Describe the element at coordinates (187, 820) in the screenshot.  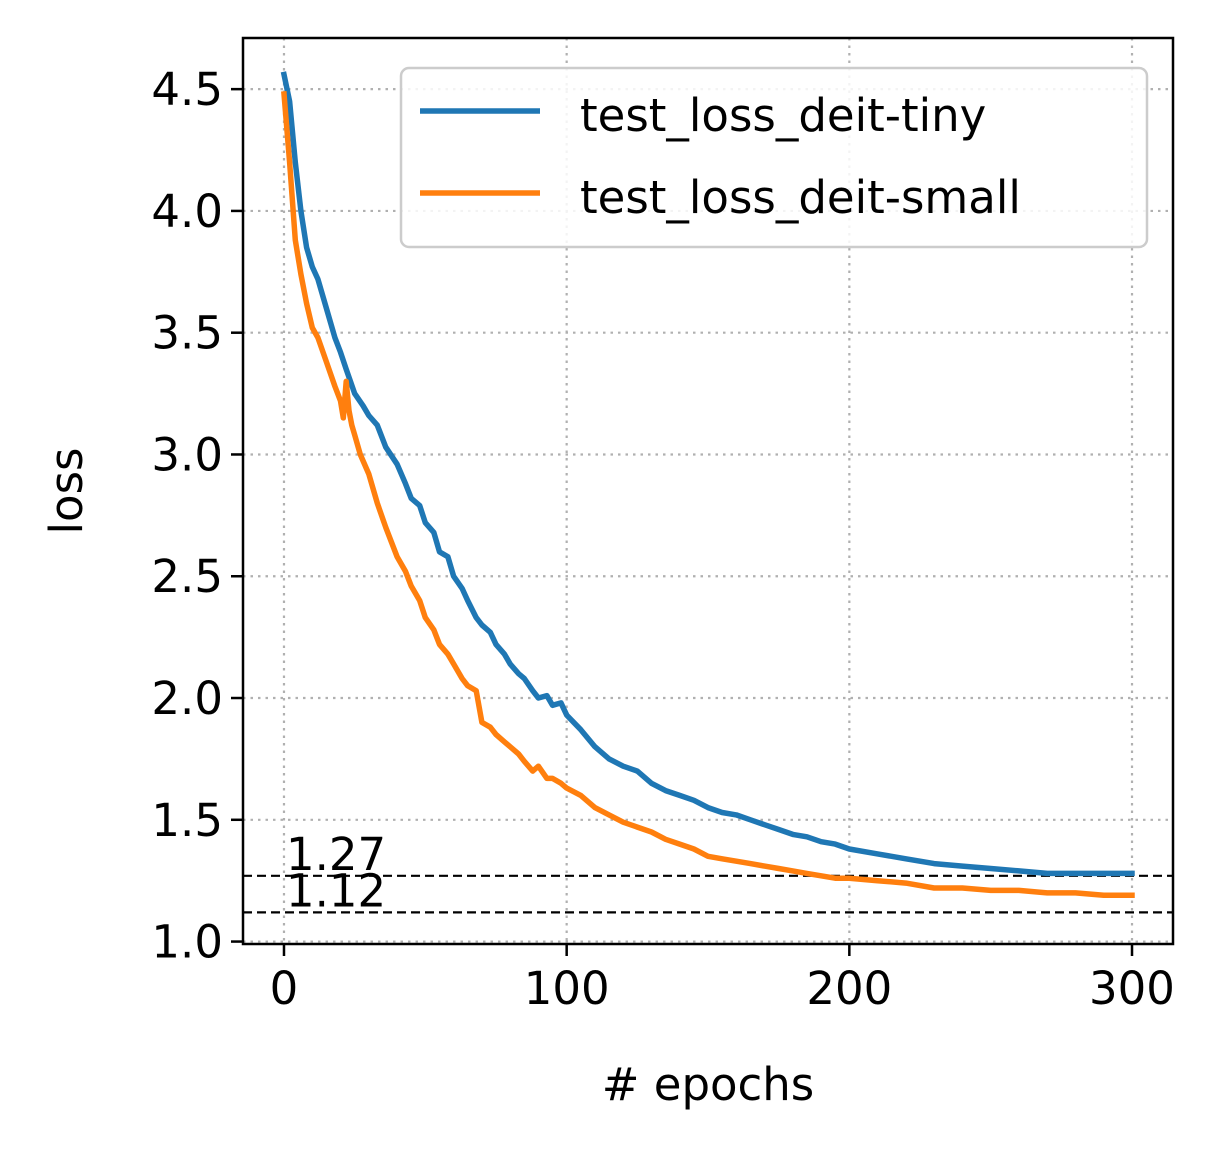
I see `y-tick-label: 1.5` at that location.